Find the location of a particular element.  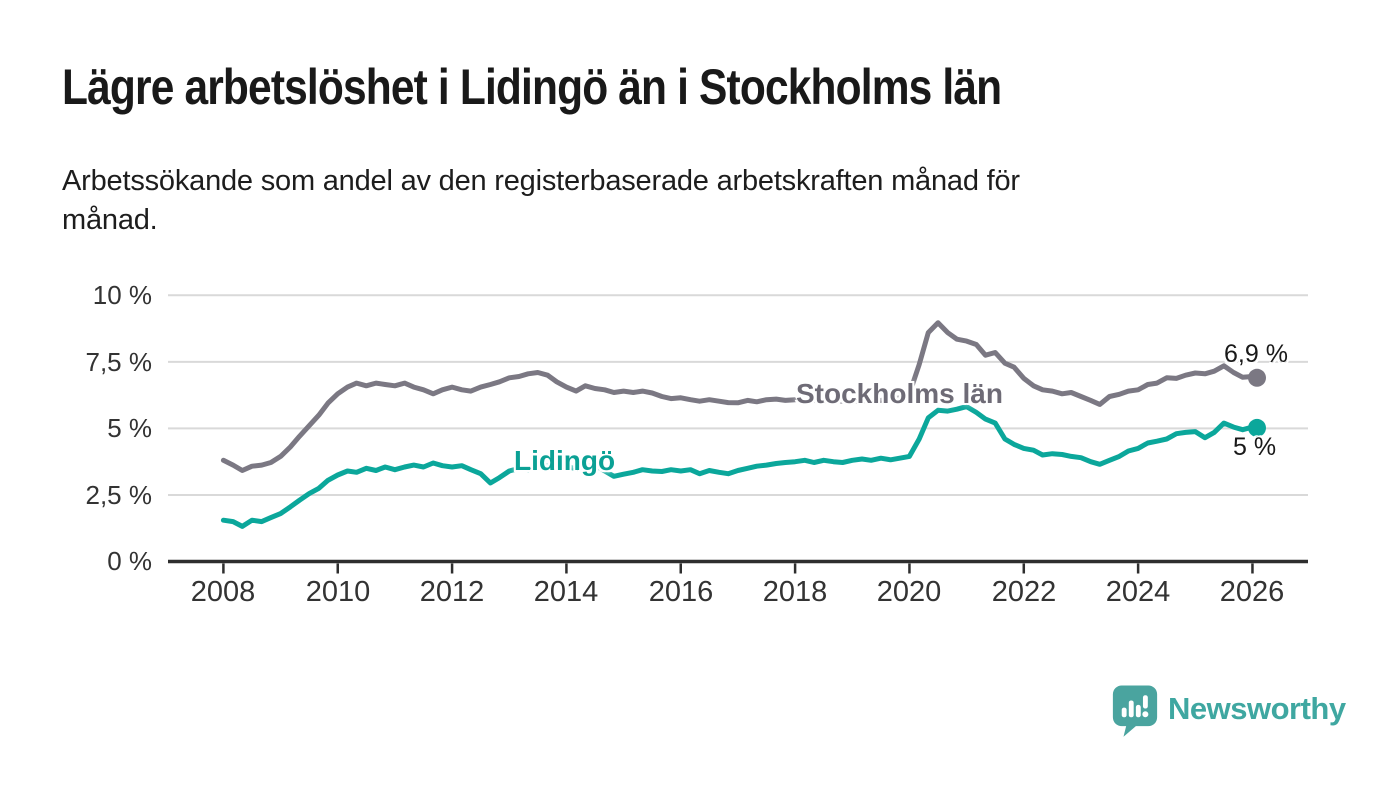

y-tick-label-5: 5 % is located at coordinates (129, 428).